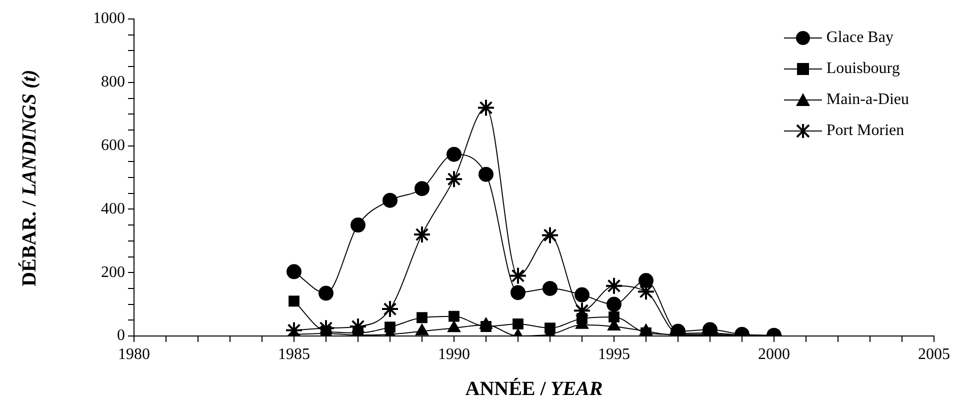  I want to click on x-tick-label: 2005, so click(934, 354).